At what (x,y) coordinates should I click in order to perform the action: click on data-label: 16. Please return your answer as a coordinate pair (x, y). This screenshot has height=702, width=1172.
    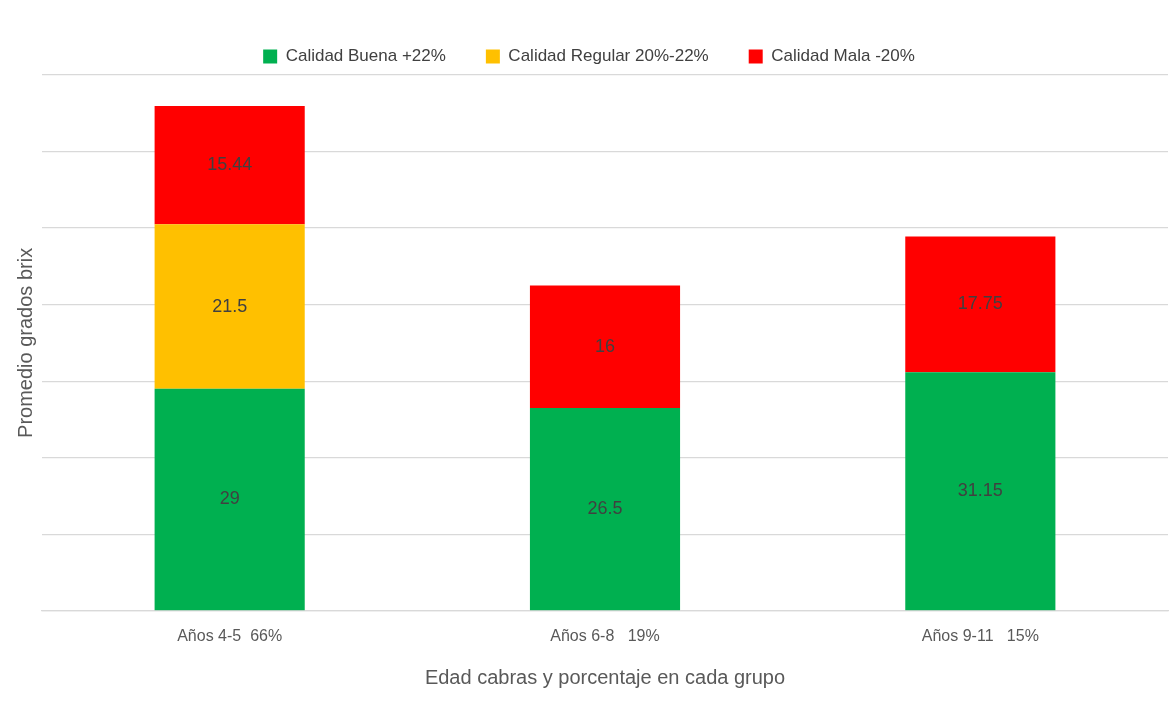
    Looking at the image, I should click on (605, 345).